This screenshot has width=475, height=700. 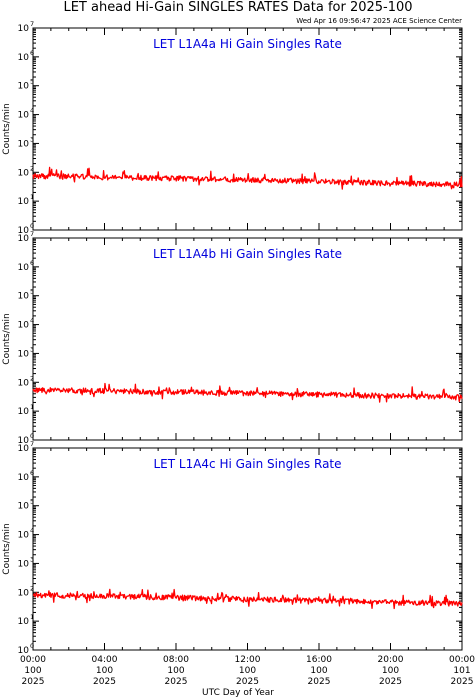 I want to click on x-tick-day: 101, so click(x=461, y=671).